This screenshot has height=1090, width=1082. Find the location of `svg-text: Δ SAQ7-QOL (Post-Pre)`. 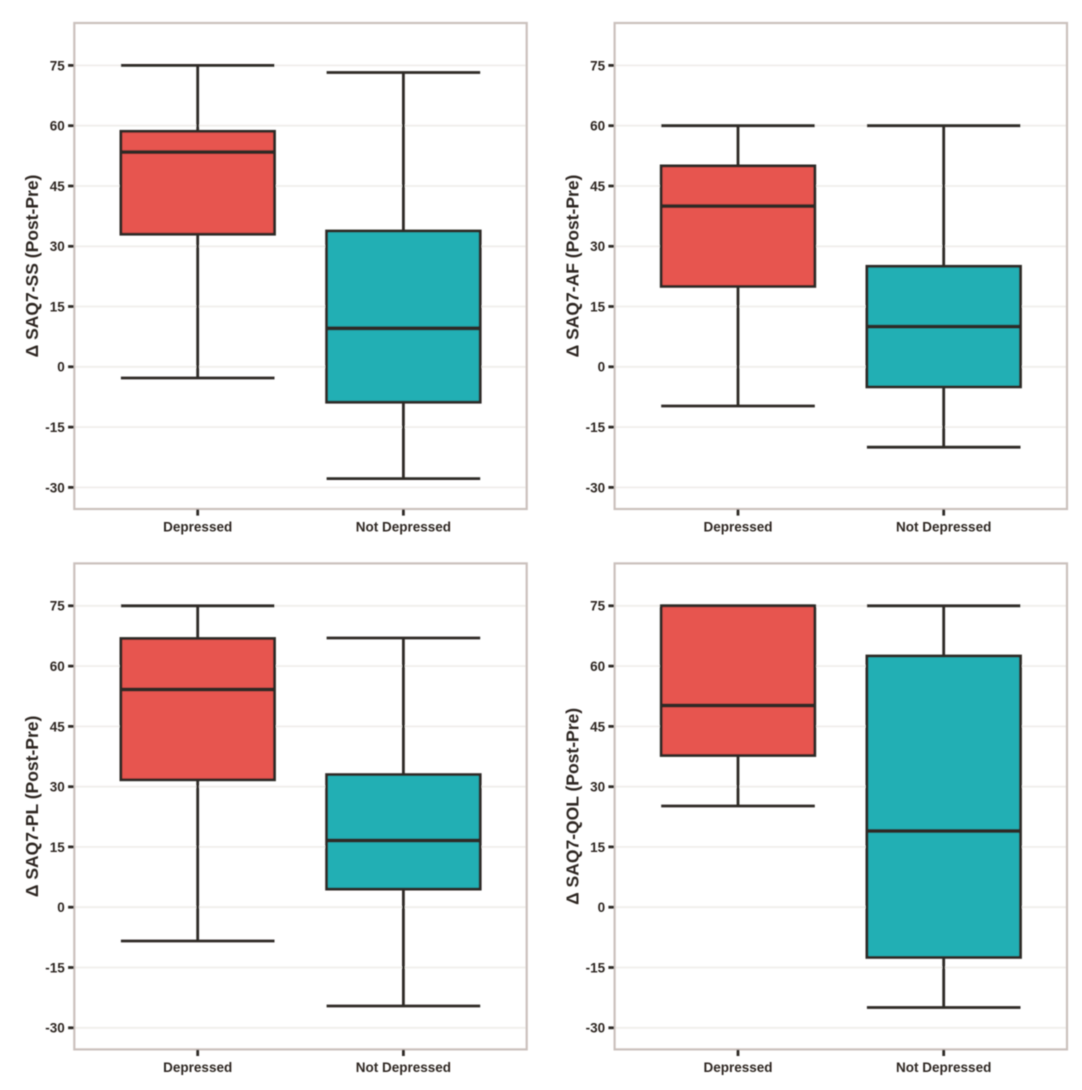

svg-text: Δ SAQ7-QOL (Post-Pre) is located at coordinates (572, 806).